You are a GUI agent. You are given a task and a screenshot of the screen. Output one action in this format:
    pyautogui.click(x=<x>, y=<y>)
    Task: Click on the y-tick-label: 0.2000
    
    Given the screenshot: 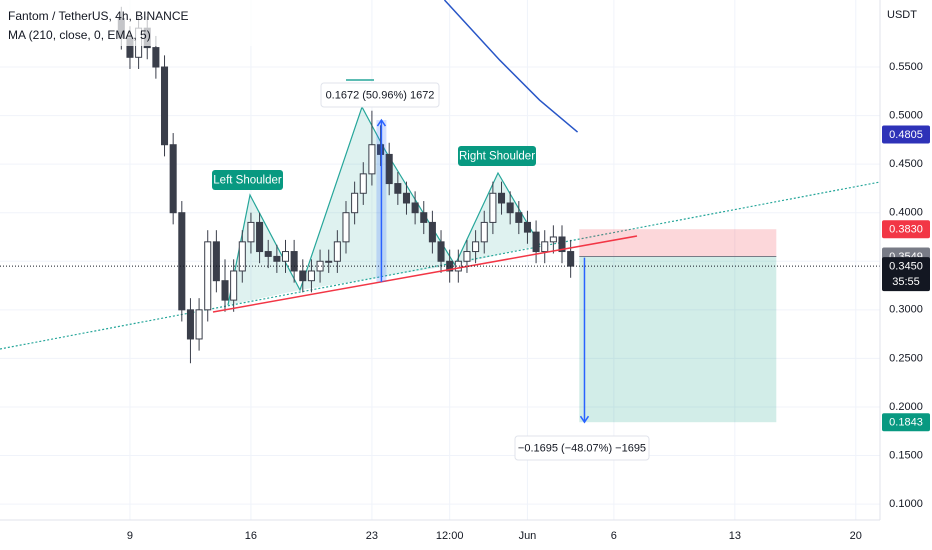 What is the action you would take?
    pyautogui.click(x=906, y=407)
    